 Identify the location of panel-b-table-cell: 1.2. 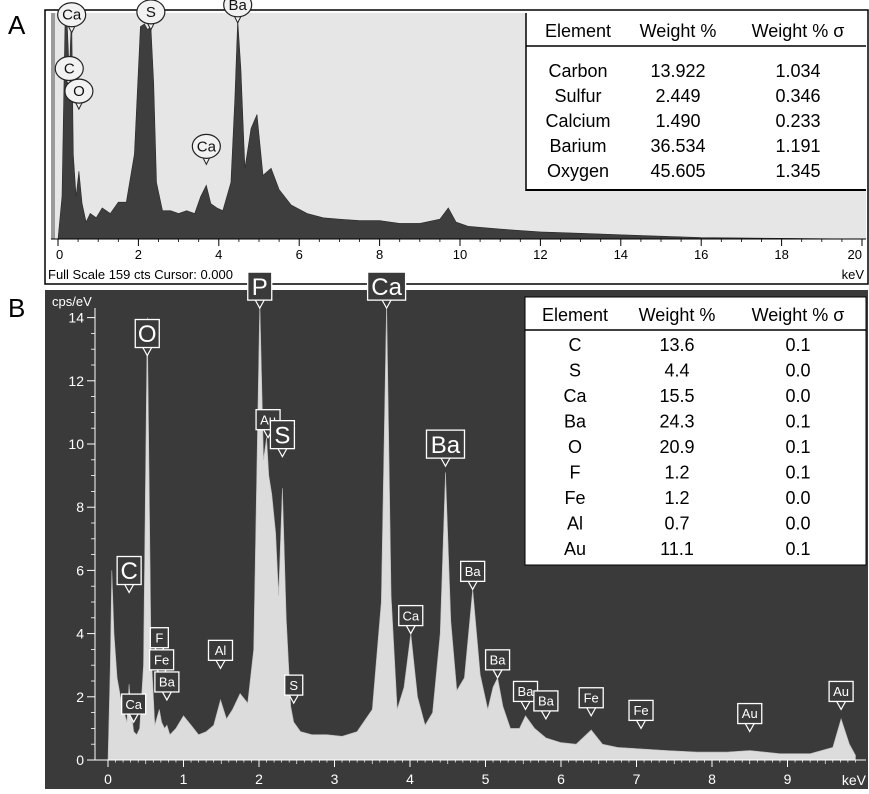
(676, 498).